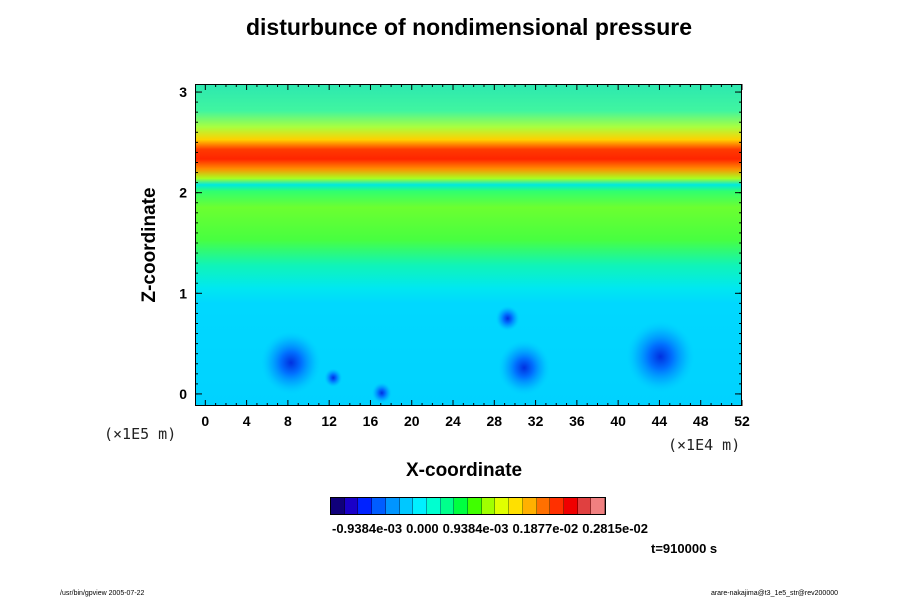 Image resolution: width=900 pixels, height=600 pixels. I want to click on x-tick-label: 32, so click(536, 421).